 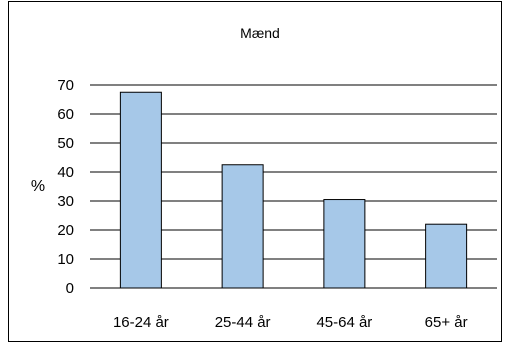 What do you see at coordinates (446, 322) in the screenshot?
I see `x-tick-label: 65+ år` at bounding box center [446, 322].